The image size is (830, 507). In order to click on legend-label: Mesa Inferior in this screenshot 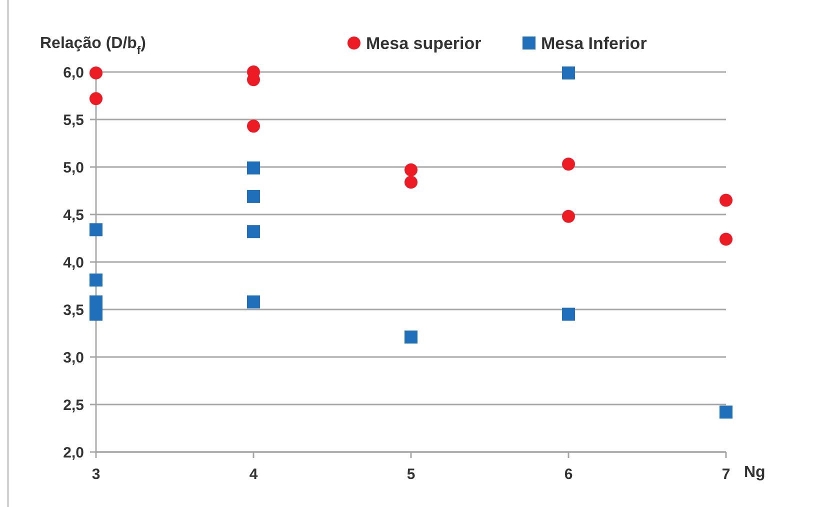, I will do `click(594, 43)`.